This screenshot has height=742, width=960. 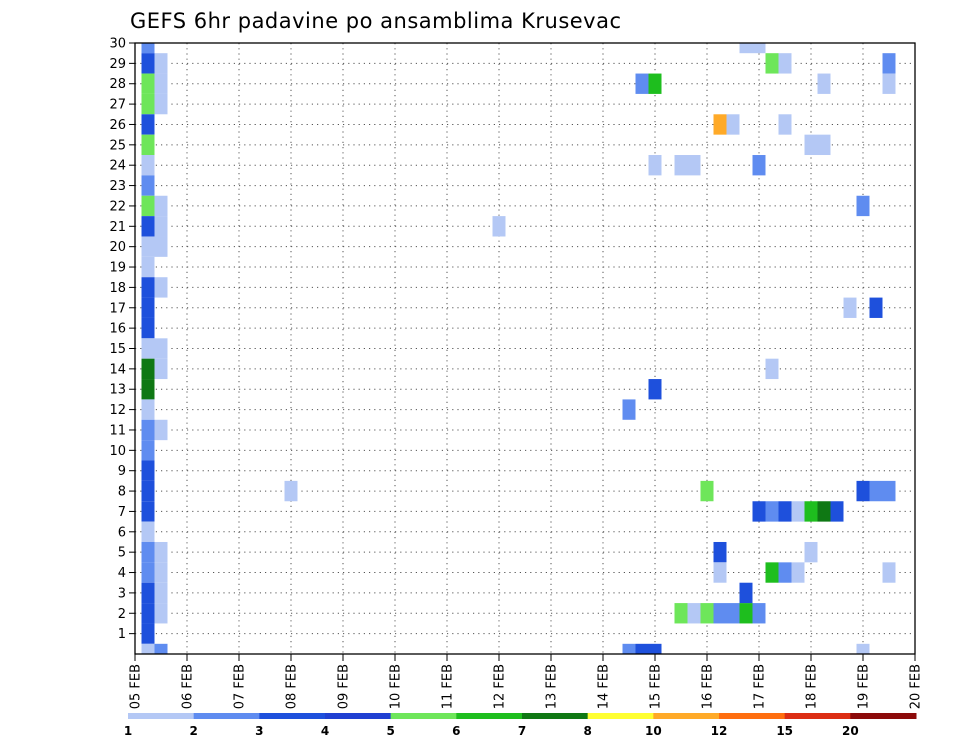 I want to click on x-tick-label: 06 FEB, so click(x=188, y=686).